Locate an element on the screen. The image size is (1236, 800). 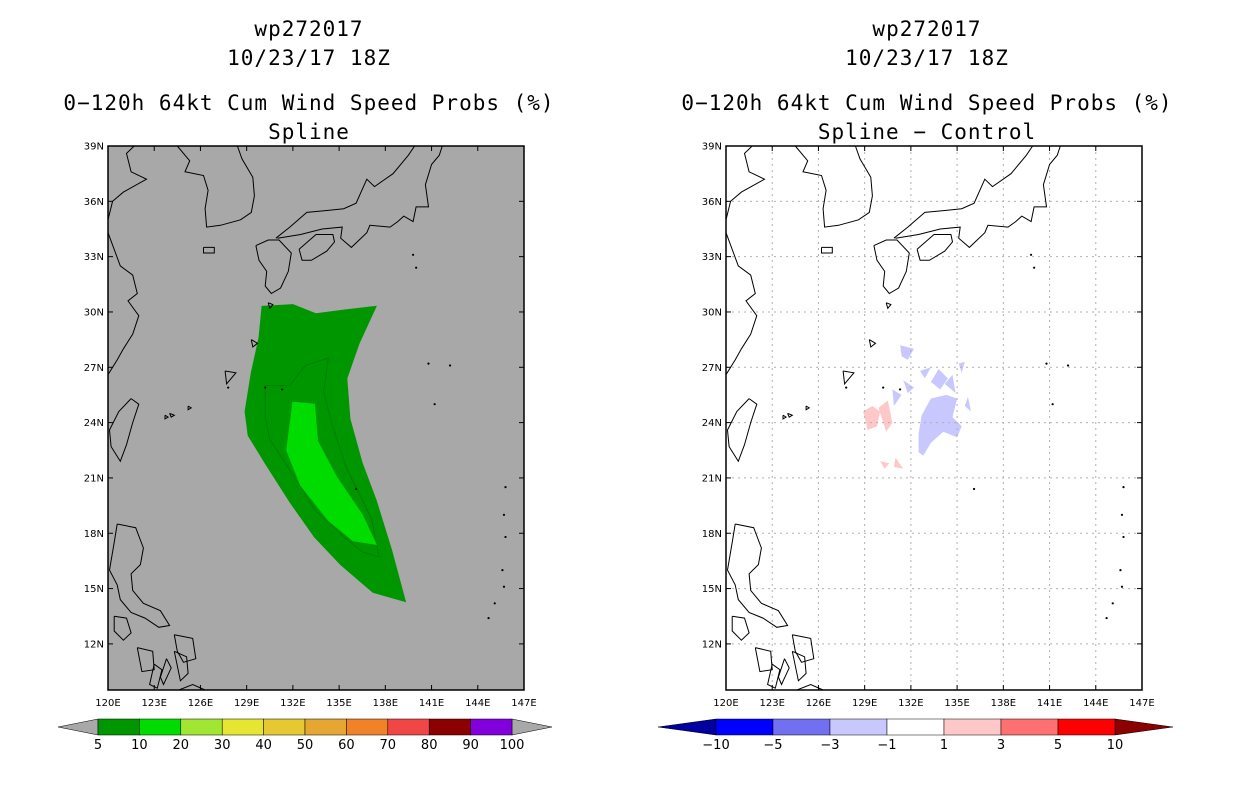
lat-label: 39N is located at coordinates (712, 147).